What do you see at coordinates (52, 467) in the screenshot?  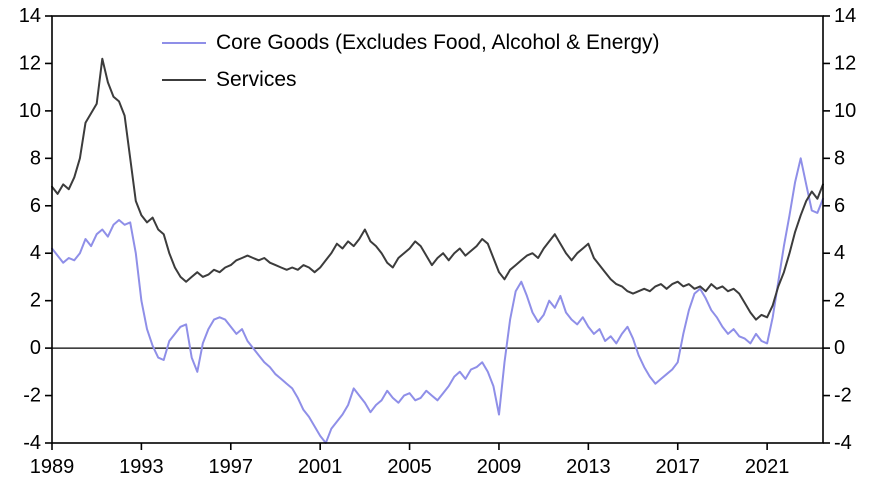 I see `x-tick-label: 1989` at bounding box center [52, 467].